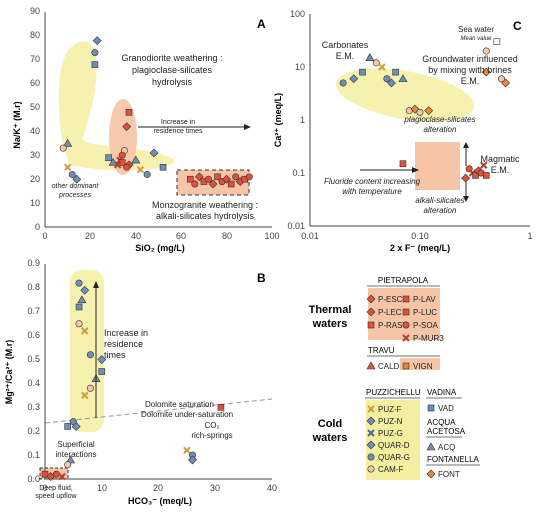 Image resolution: width=550 pixels, height=512 pixels. What do you see at coordinates (426, 325) in the screenshot?
I see `legend-label-p-soa: P-SOA` at bounding box center [426, 325].